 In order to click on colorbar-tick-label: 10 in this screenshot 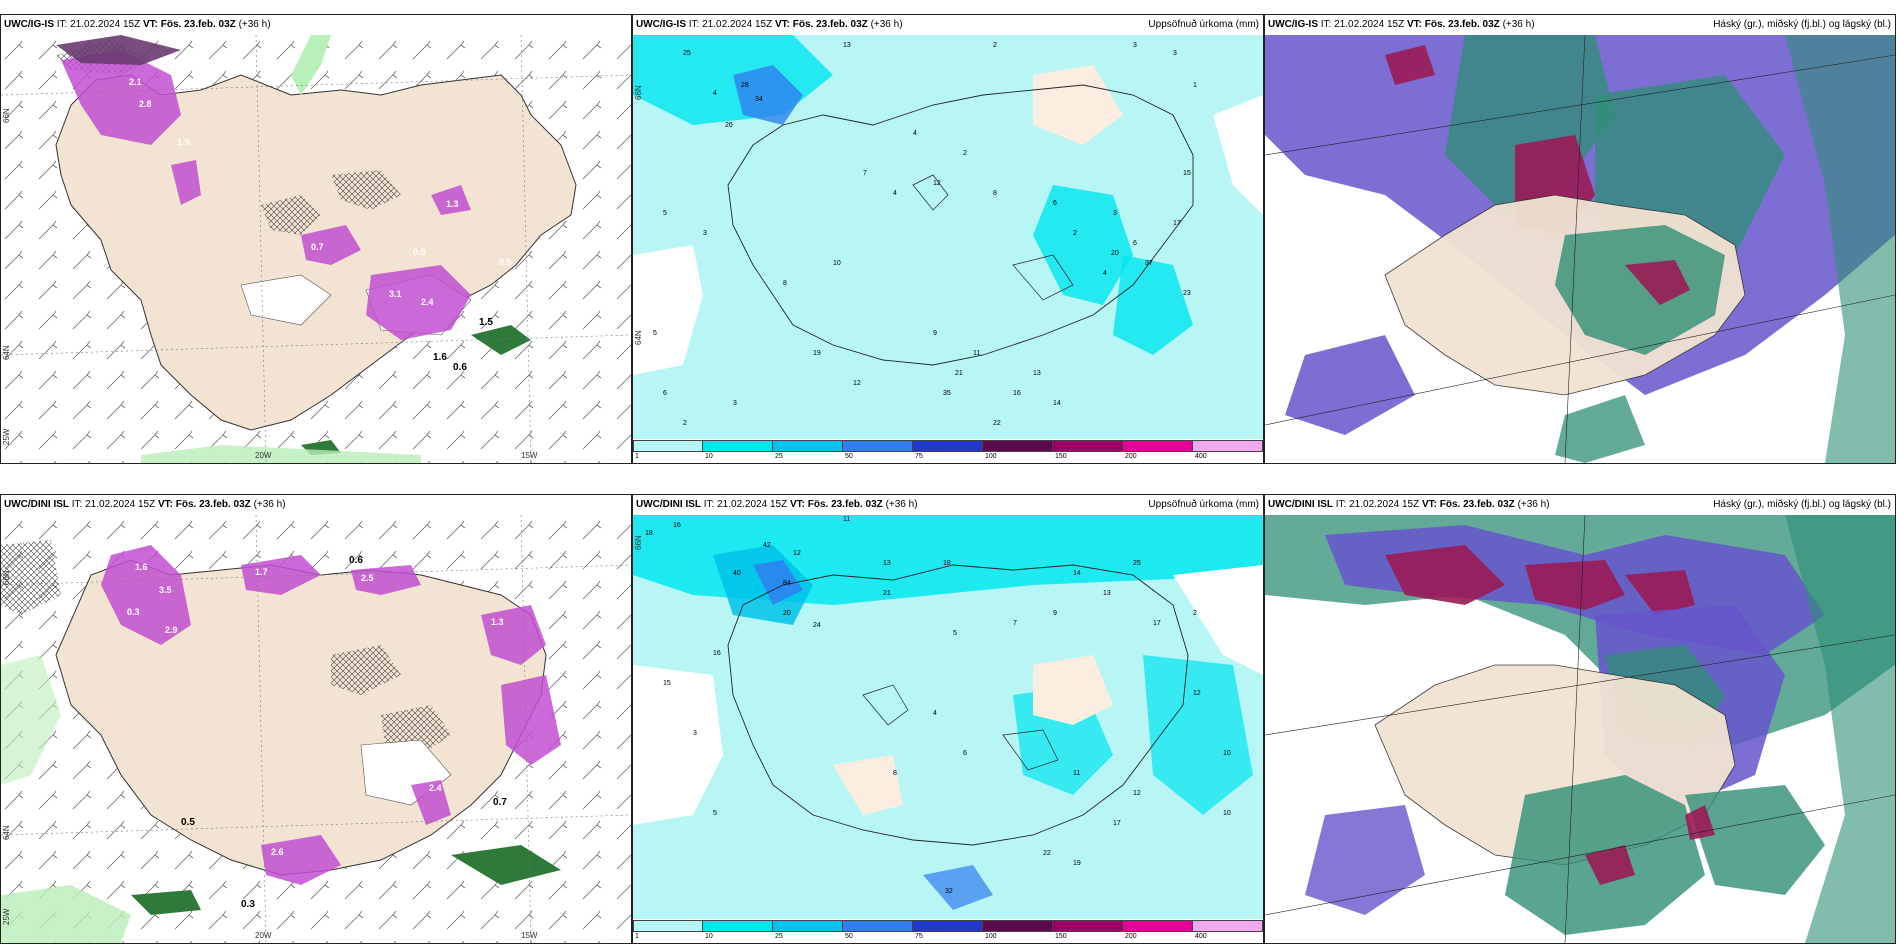, I will do `click(709, 456)`.